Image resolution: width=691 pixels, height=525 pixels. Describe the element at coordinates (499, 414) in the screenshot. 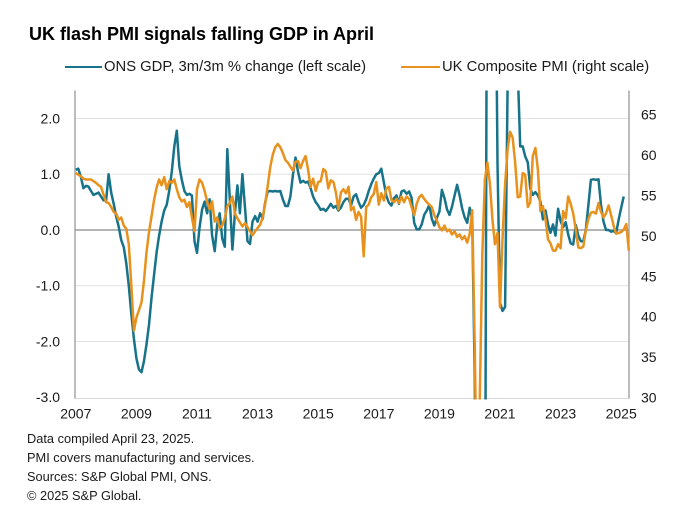

I see `svg-text: 2021` at that location.